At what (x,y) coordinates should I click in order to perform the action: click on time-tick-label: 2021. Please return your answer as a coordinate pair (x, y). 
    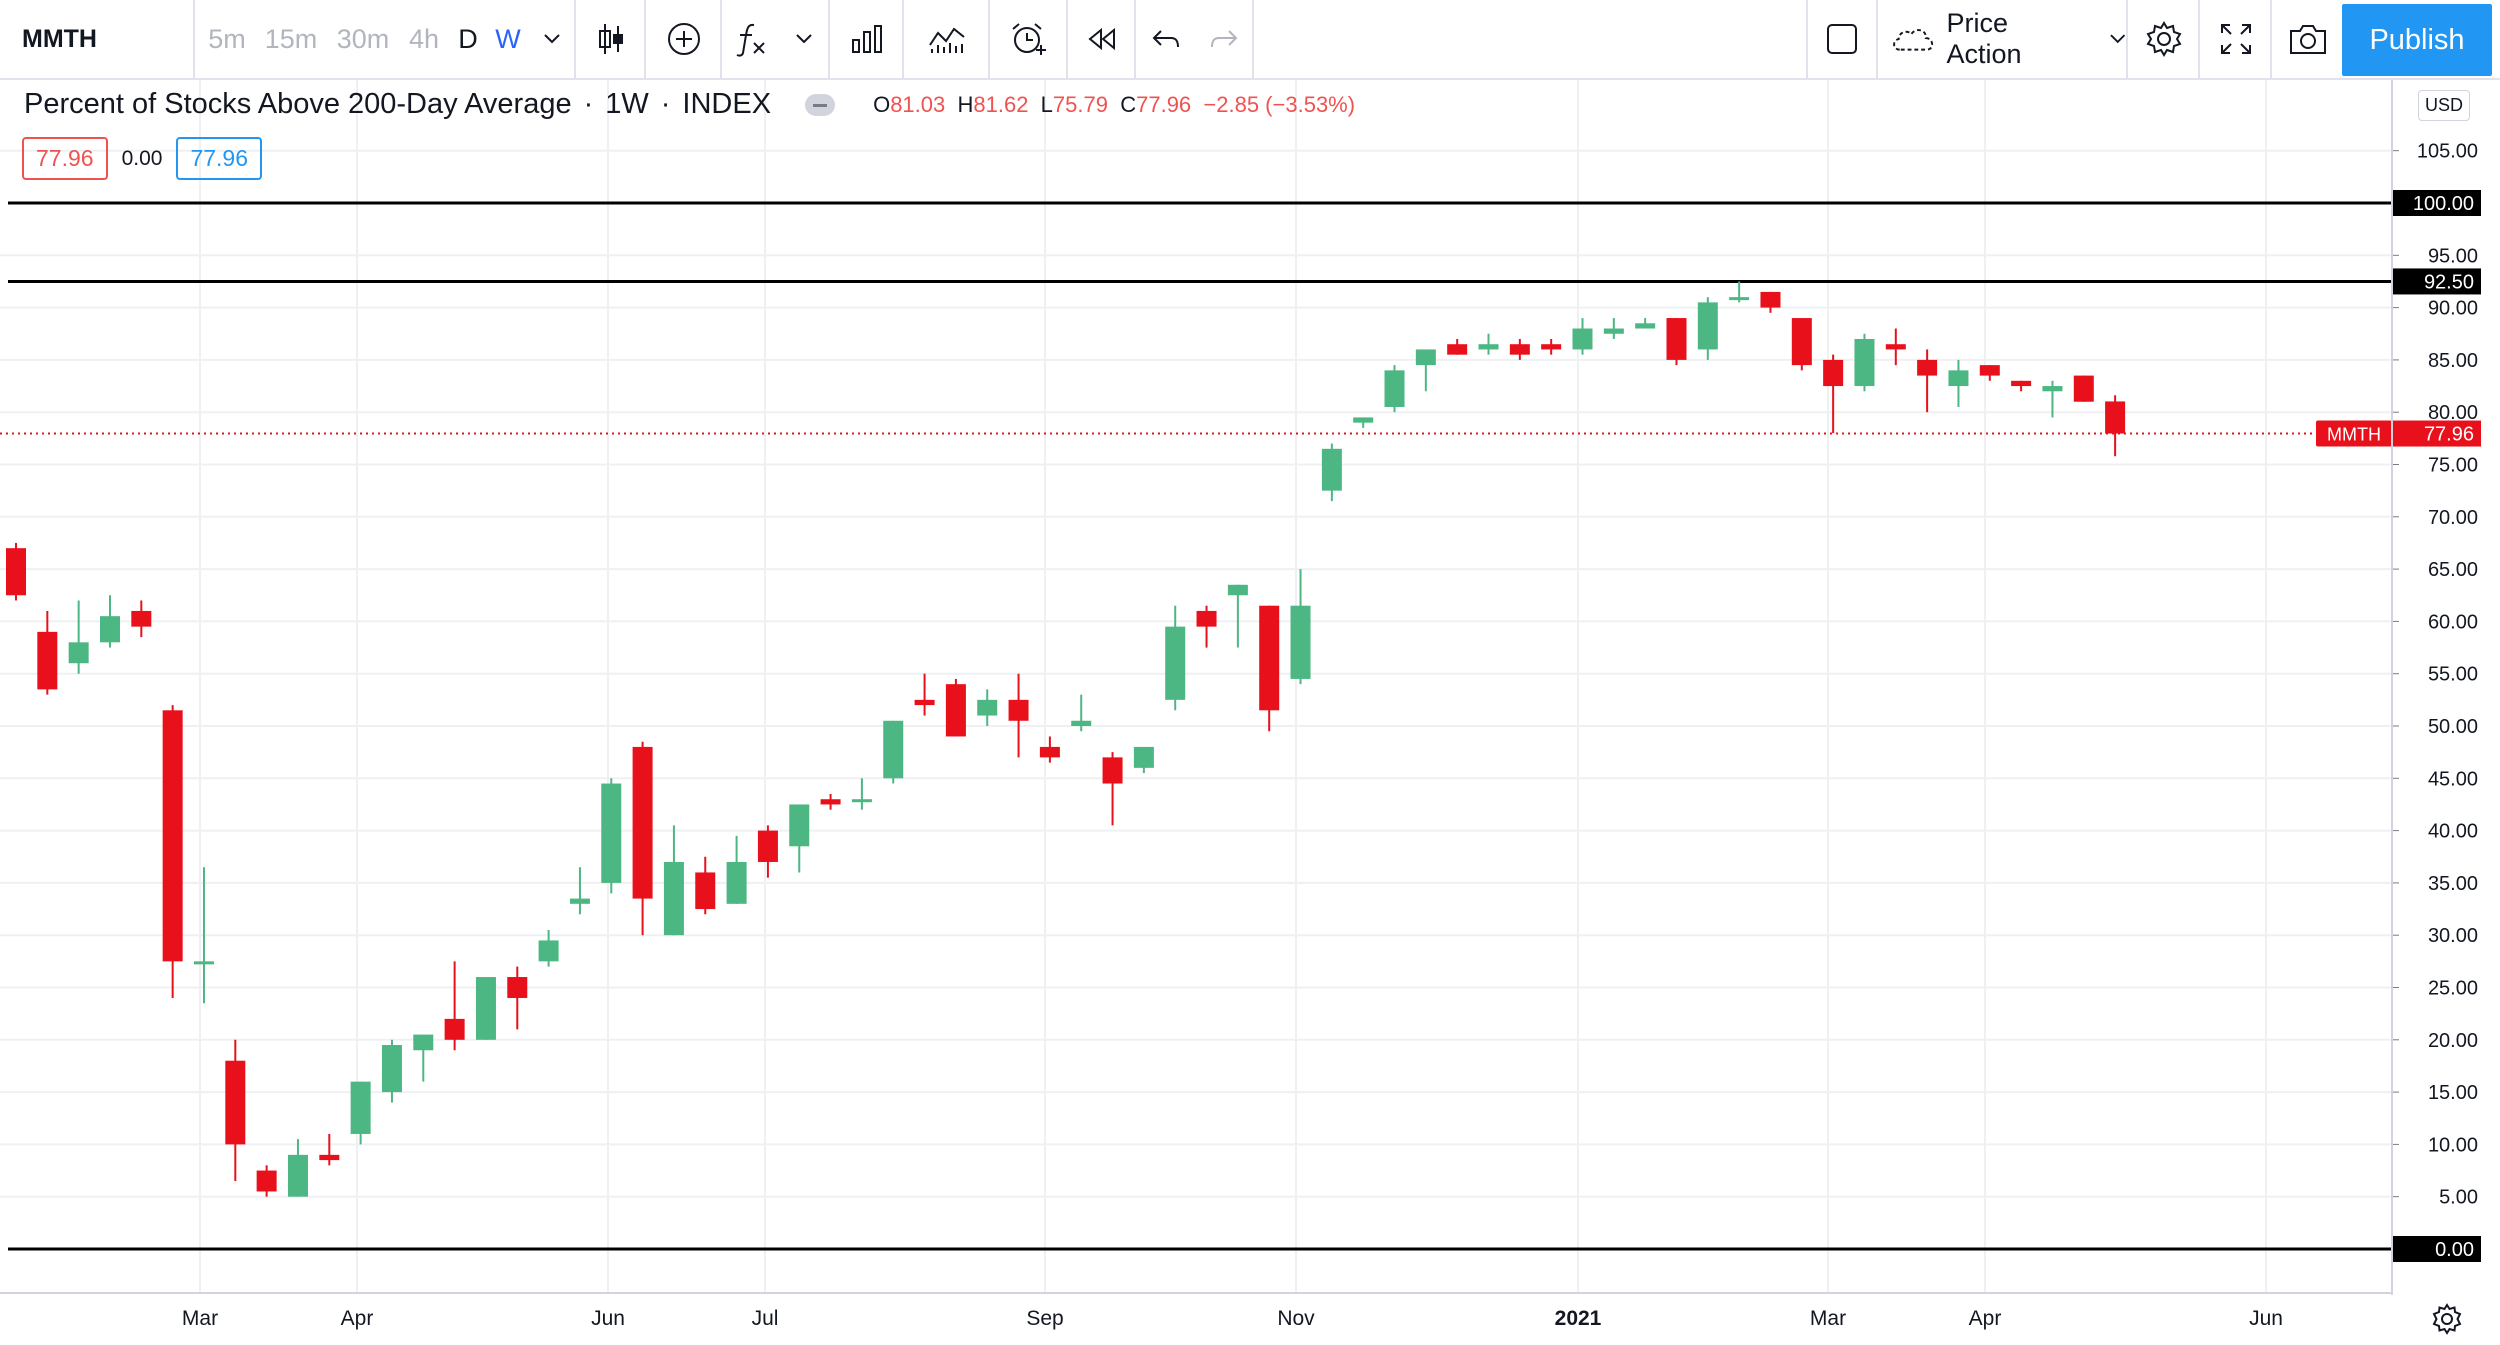
    Looking at the image, I should click on (1578, 1318).